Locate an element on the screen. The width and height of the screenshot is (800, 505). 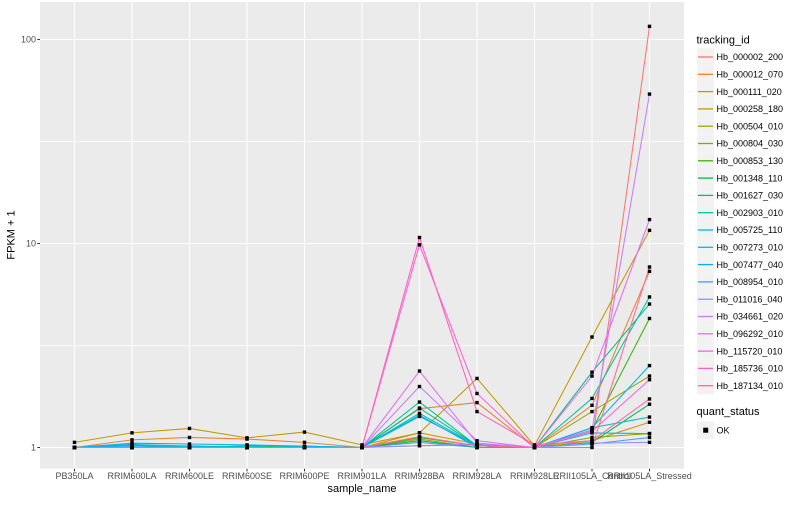
svg-text: Hb_001348_110 is located at coordinates (750, 178).